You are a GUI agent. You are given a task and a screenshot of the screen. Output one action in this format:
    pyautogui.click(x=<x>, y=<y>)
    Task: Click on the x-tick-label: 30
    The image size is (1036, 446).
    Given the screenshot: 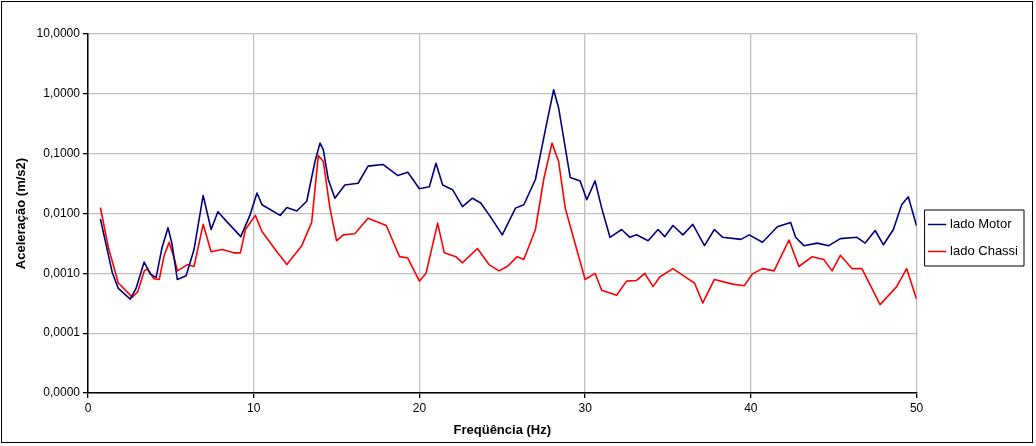 What is the action you would take?
    pyautogui.click(x=585, y=407)
    